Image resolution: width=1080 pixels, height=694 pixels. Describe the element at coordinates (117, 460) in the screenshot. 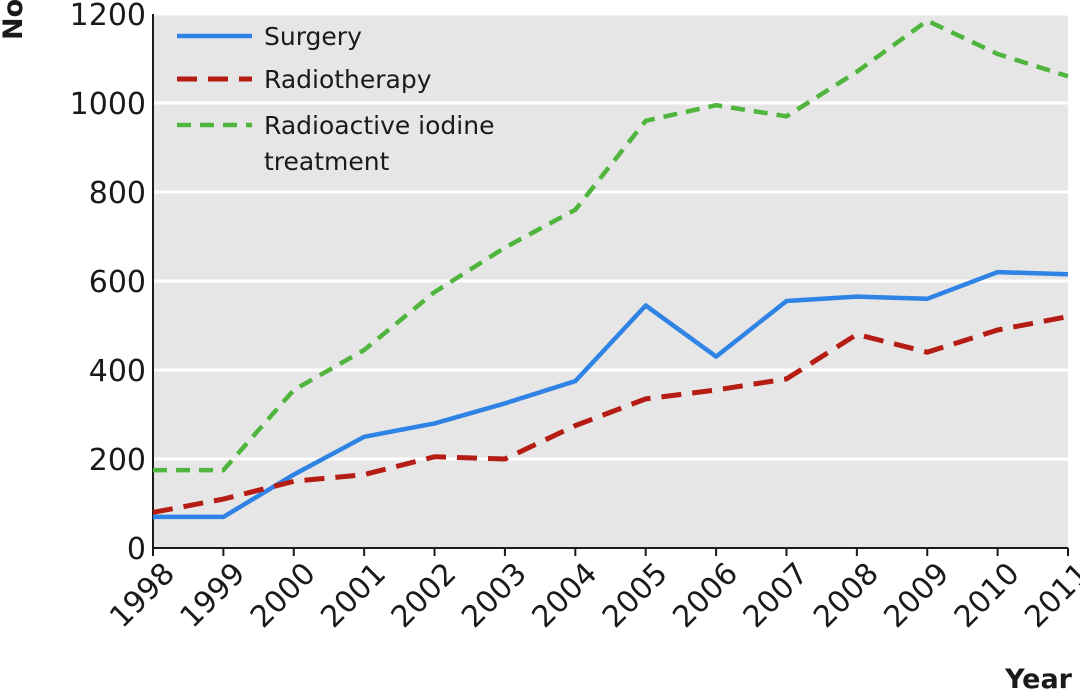

I see `y-tick-label: 200` at that location.